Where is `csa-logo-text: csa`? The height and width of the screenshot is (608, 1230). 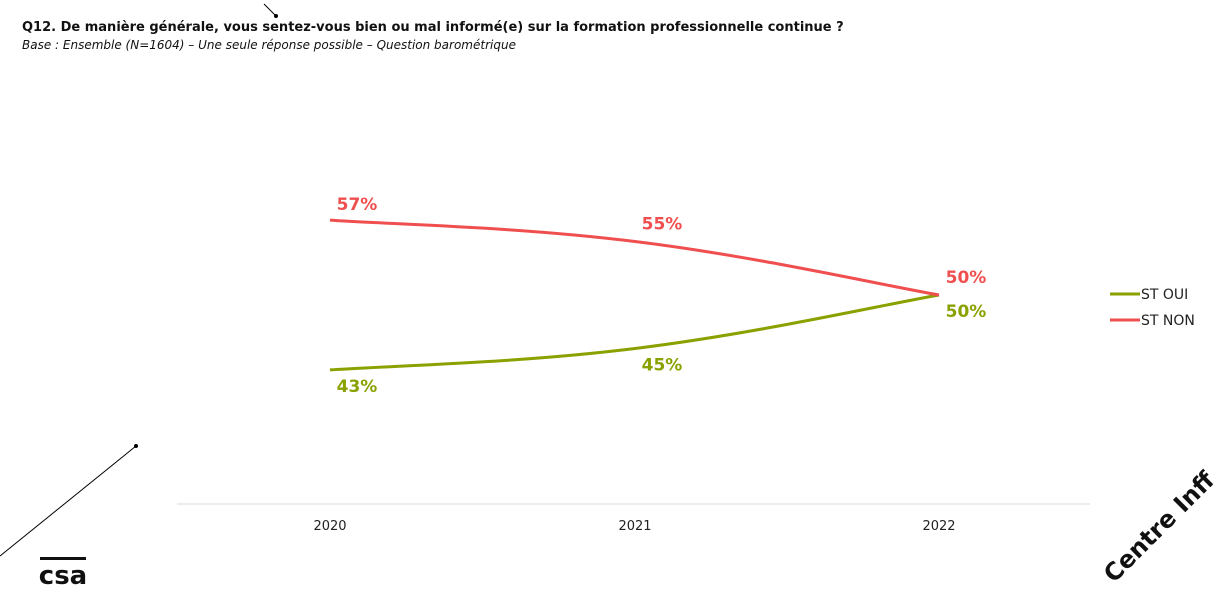
csa-logo-text: csa is located at coordinates (63, 575).